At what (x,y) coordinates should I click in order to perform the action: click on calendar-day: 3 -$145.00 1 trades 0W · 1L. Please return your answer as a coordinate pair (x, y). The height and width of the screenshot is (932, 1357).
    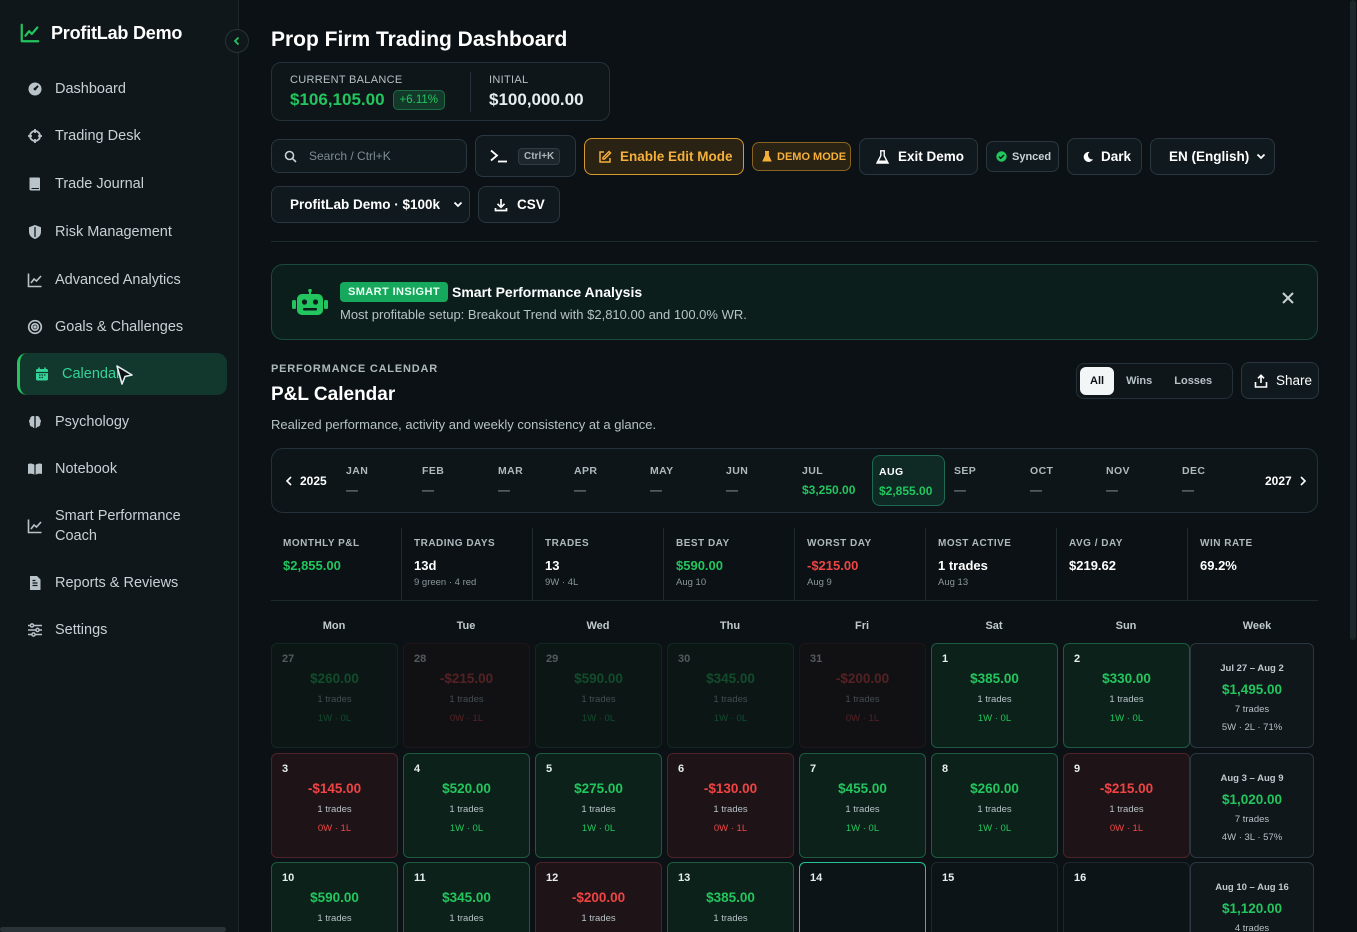
    Looking at the image, I should click on (334, 805).